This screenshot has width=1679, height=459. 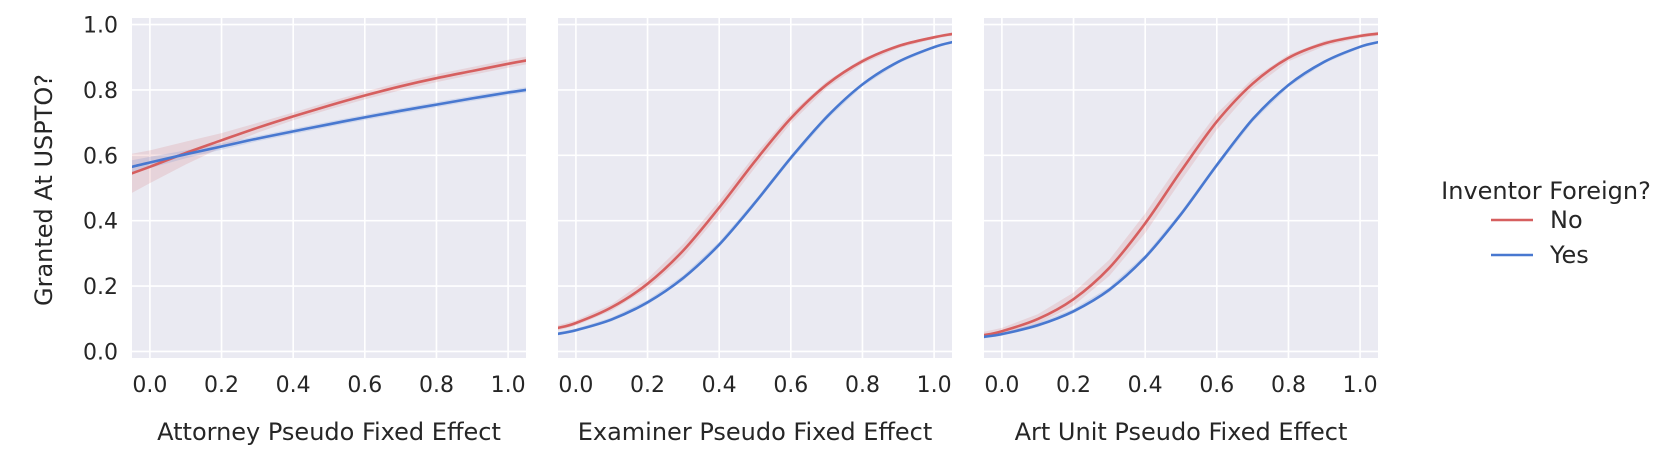 What do you see at coordinates (1566, 220) in the screenshot?
I see `legend-entry-label: No` at bounding box center [1566, 220].